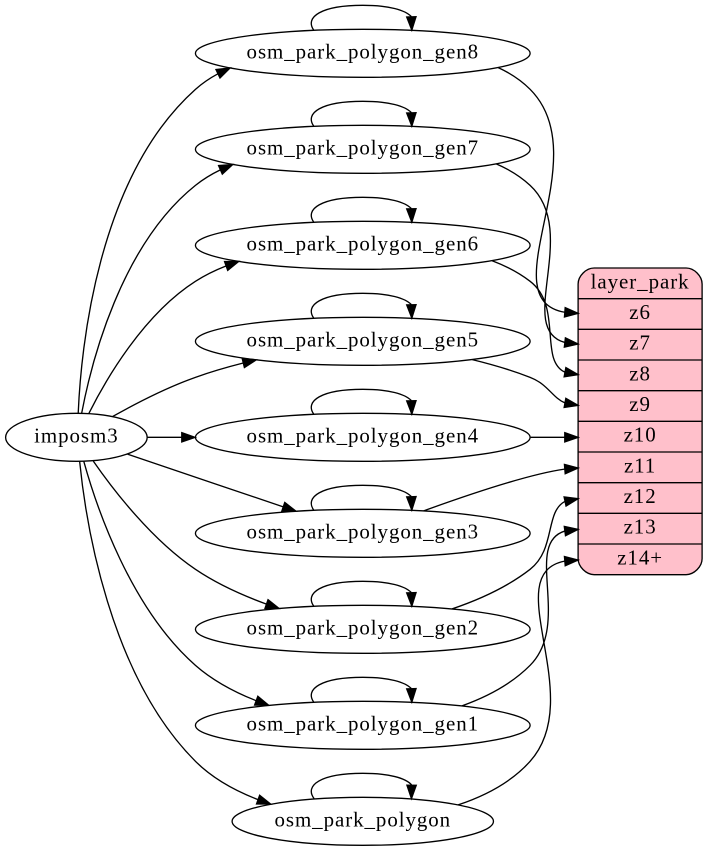 This screenshot has height=851, width=707. What do you see at coordinates (640, 404) in the screenshot?
I see `svg-text: z9` at bounding box center [640, 404].